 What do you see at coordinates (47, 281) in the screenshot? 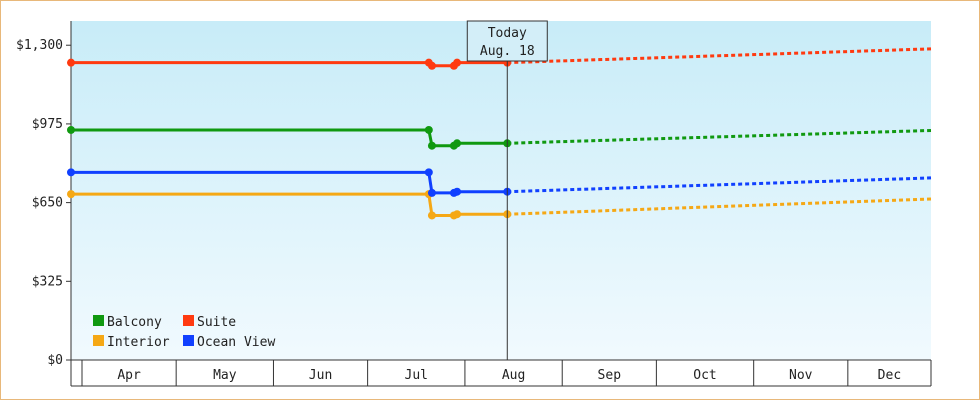
I see `y-tick-label: $325` at bounding box center [47, 281].